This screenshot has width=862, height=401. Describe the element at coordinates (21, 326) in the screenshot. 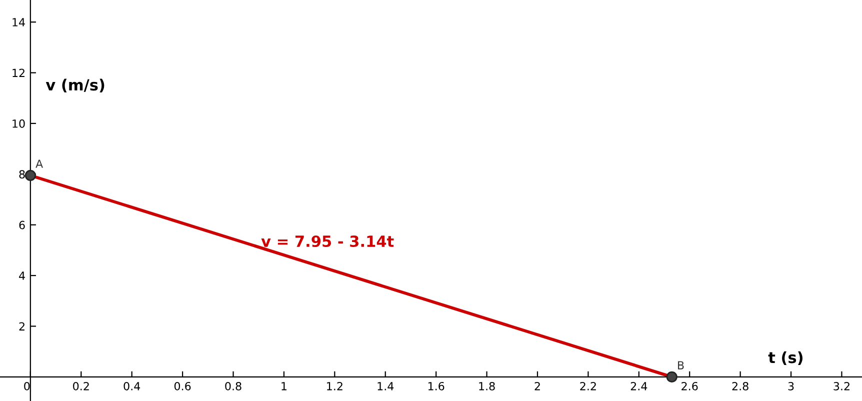

I see `y-tick-label: 2` at that location.